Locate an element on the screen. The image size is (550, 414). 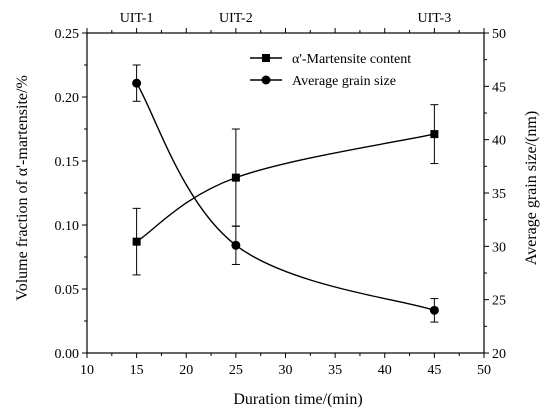
x-tick-label: 25 is located at coordinates (236, 370).